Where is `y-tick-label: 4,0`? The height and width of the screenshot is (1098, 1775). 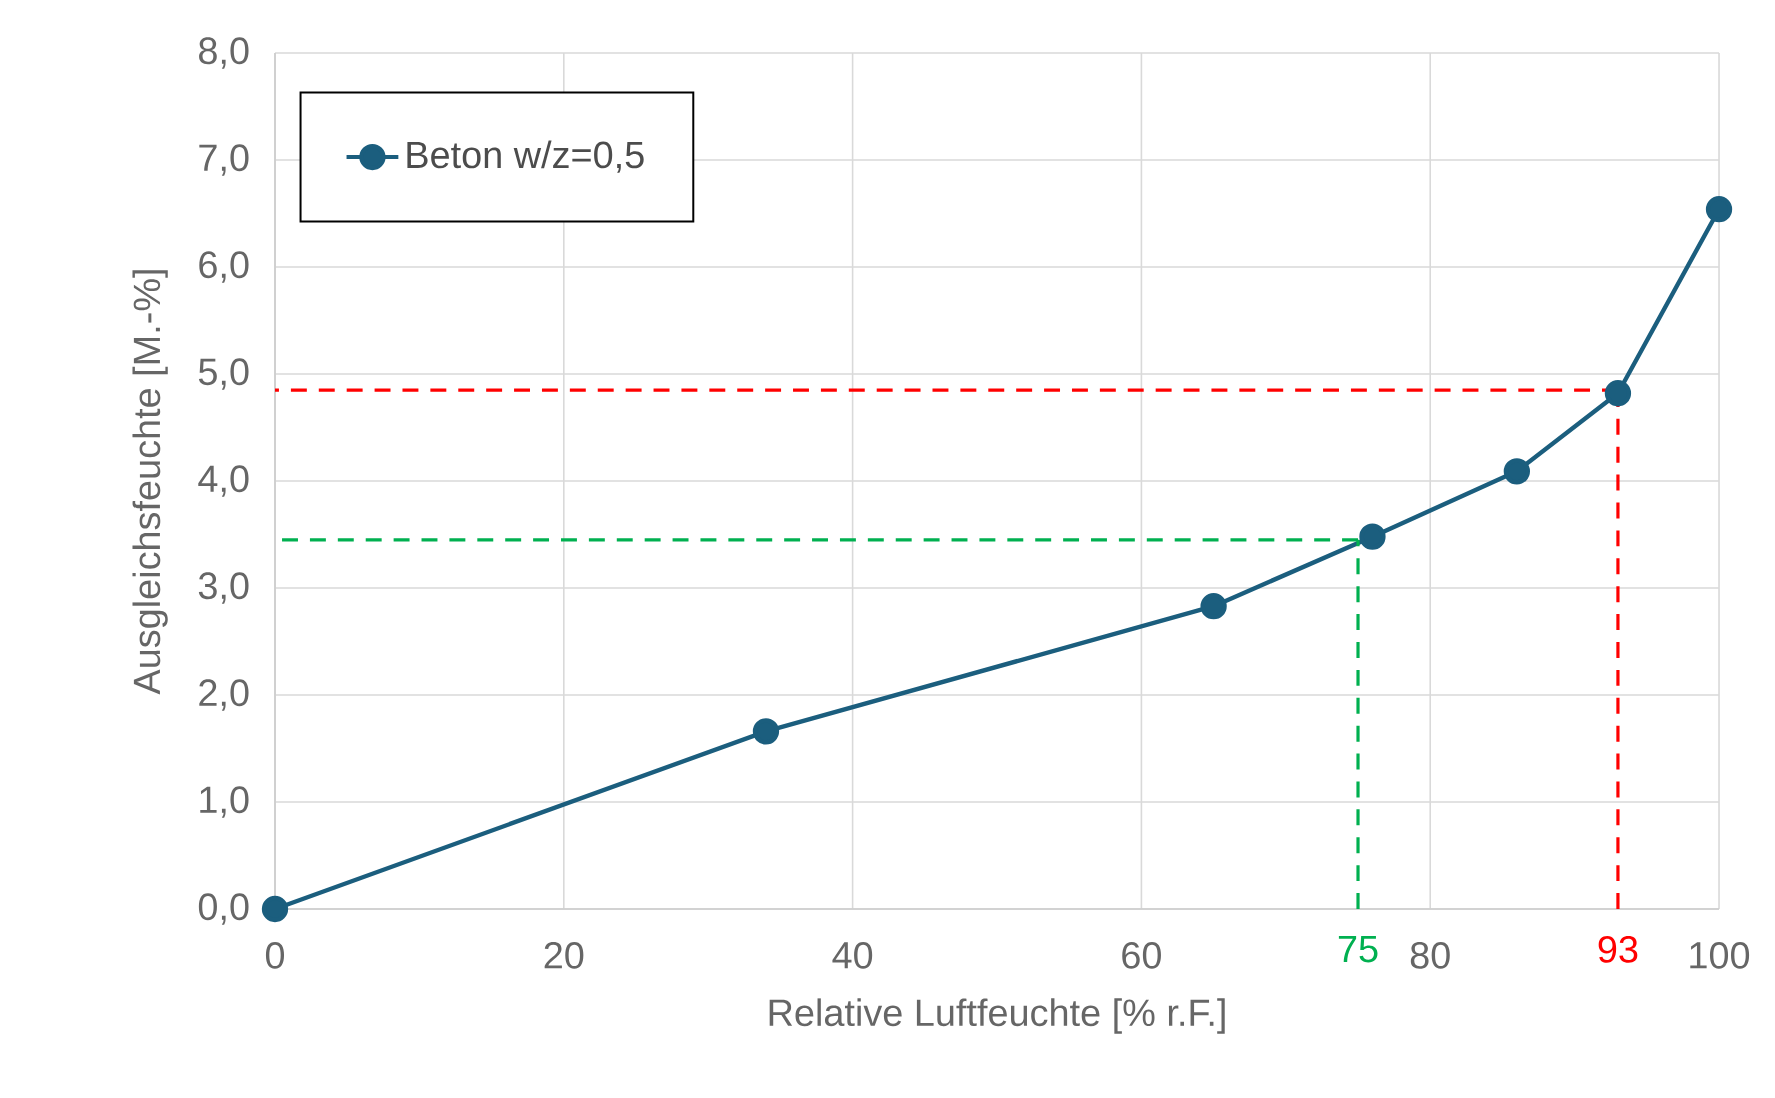
y-tick-label: 4,0 is located at coordinates (223, 481).